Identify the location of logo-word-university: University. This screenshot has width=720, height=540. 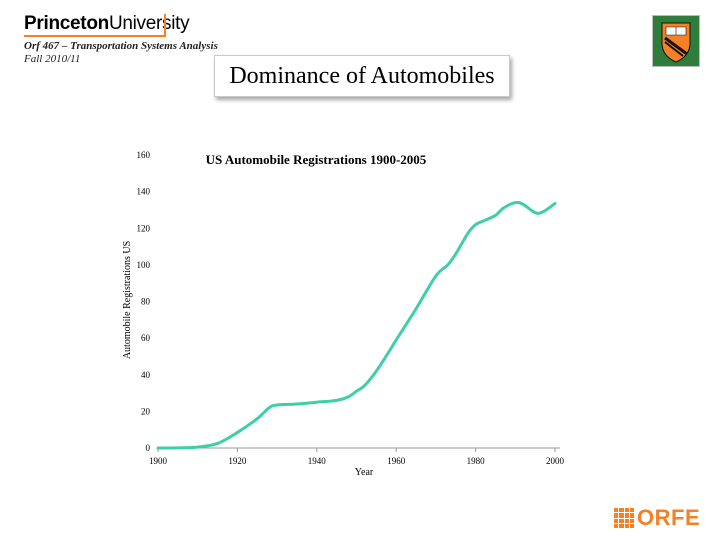
(149, 23).